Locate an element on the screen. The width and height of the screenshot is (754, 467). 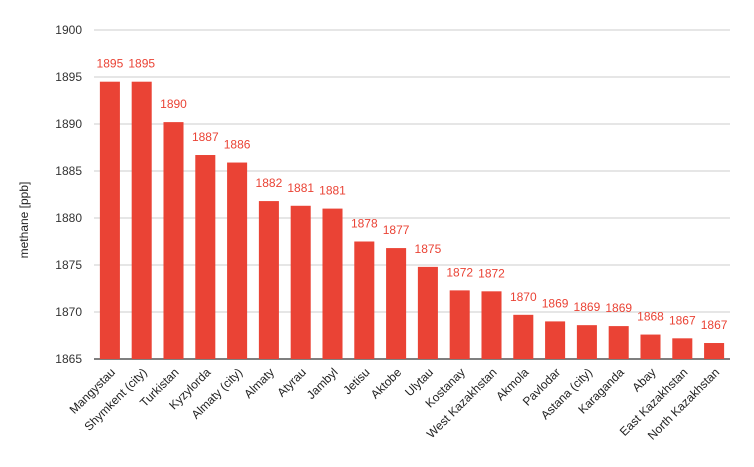
y-tick-label: 1870 is located at coordinates (68, 312).